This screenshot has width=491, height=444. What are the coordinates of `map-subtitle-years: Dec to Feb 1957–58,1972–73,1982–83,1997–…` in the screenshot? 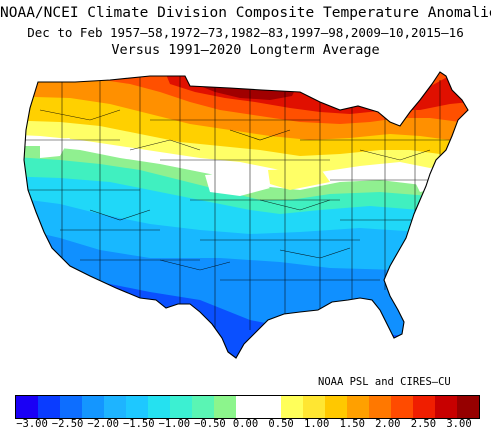 It's located at (245, 32).